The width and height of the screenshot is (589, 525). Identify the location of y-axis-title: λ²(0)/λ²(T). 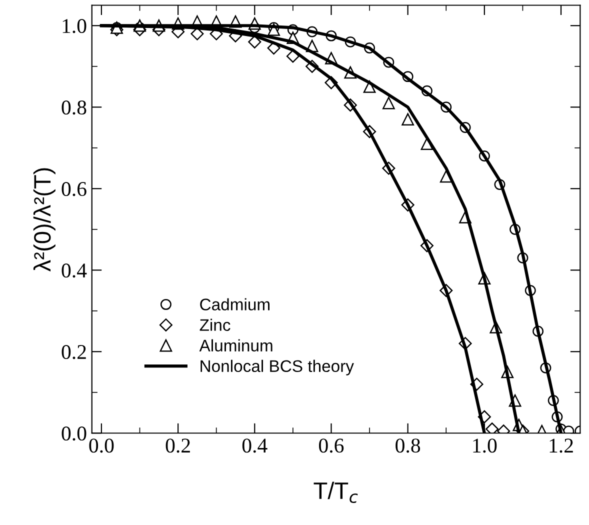
(44, 220).